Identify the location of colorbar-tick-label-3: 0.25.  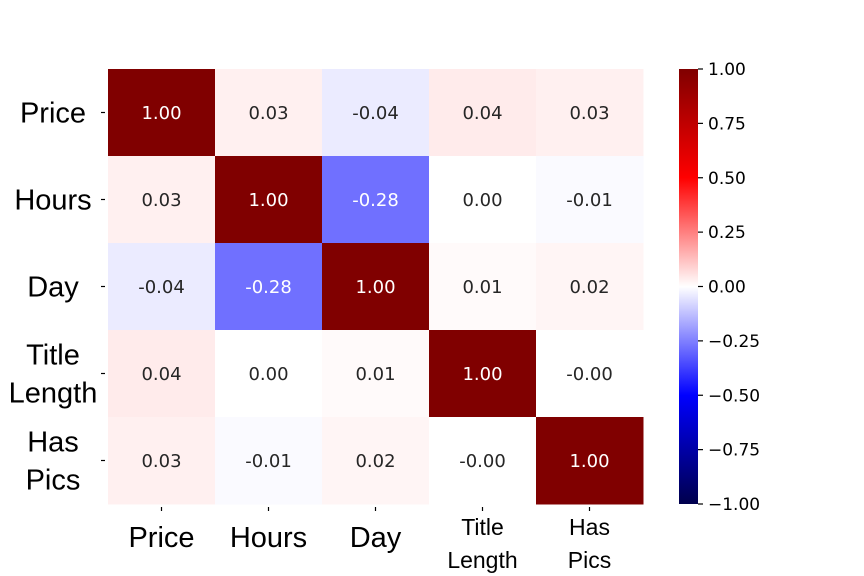
(727, 233).